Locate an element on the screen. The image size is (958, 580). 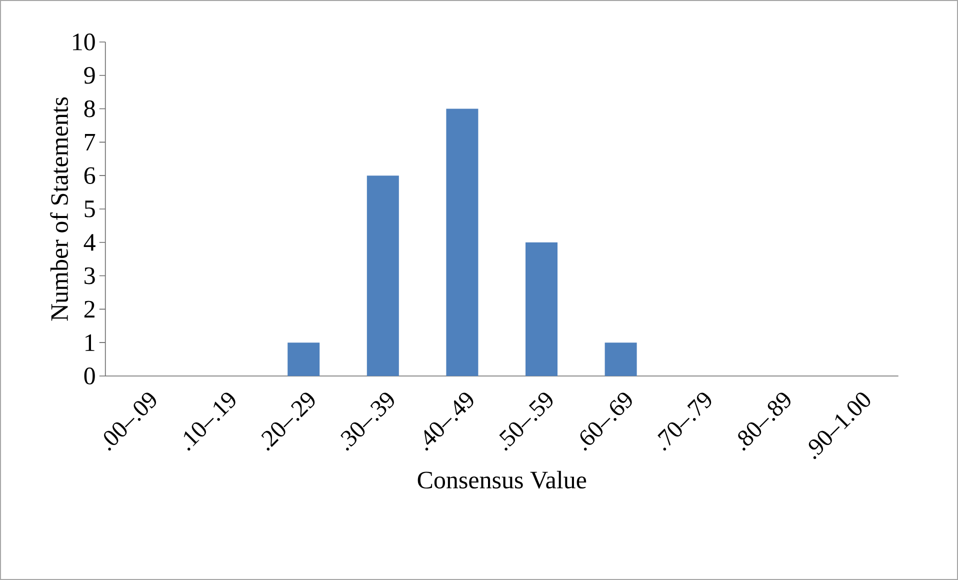
y-tick-label: 2 is located at coordinates (89, 309).